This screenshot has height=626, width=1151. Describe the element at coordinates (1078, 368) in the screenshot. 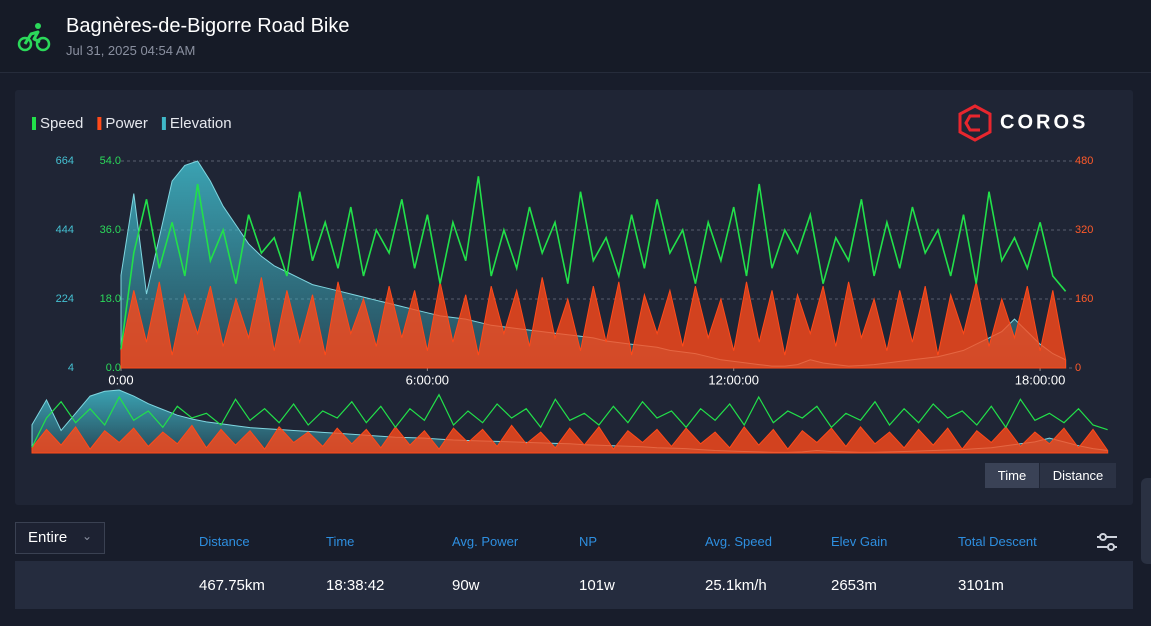

I see `power-tick-label: 0` at that location.